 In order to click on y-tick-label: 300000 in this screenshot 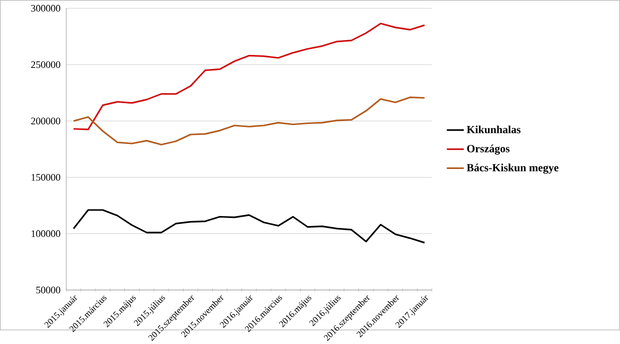, I will do `click(45, 8)`.